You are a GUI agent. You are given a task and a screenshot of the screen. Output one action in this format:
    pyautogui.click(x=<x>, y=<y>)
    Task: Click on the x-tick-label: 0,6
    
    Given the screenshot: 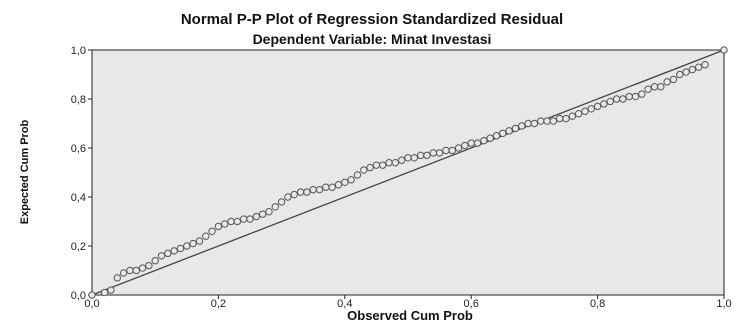 What is the action you would take?
    pyautogui.click(x=471, y=304)
    